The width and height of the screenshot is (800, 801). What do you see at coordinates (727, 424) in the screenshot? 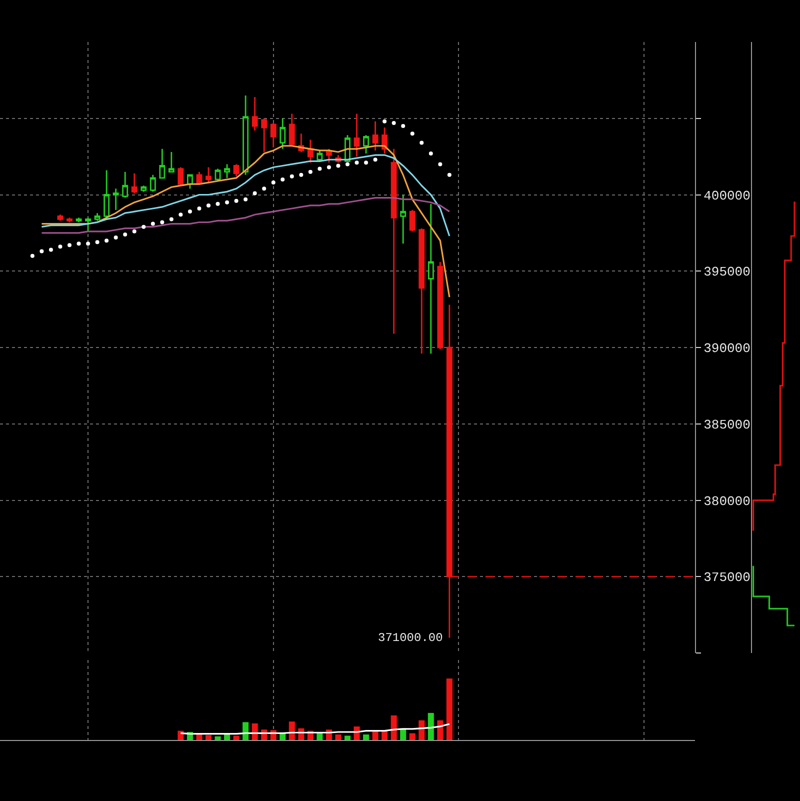
I see `y-tick-label: 385000` at bounding box center [727, 424].